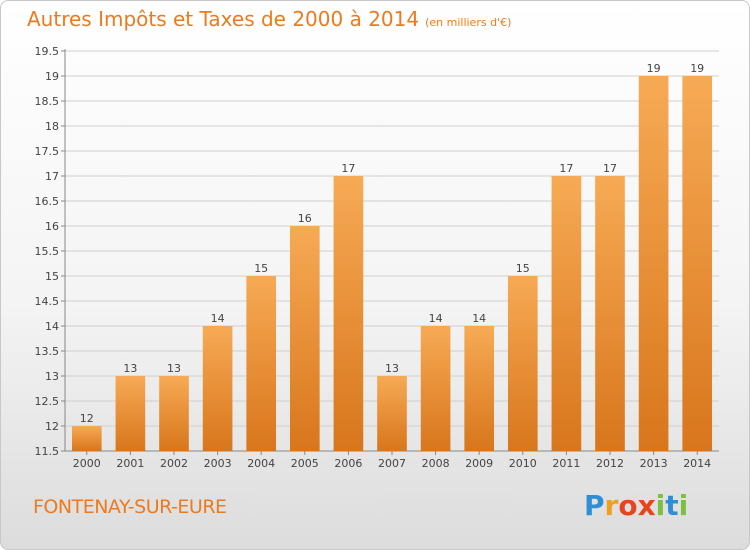  What do you see at coordinates (435, 388) in the screenshot?
I see `bar-2008` at bounding box center [435, 388].